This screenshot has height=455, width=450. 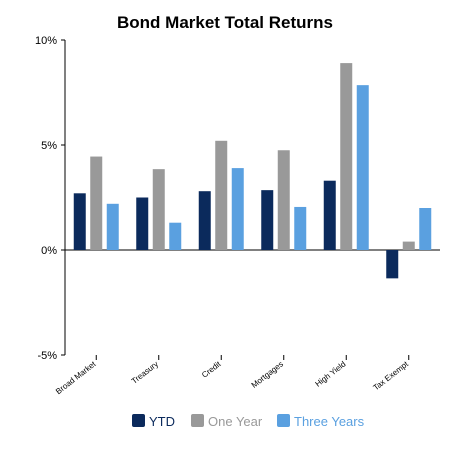 I want to click on x-tick-label: Treasury, so click(x=145, y=372).